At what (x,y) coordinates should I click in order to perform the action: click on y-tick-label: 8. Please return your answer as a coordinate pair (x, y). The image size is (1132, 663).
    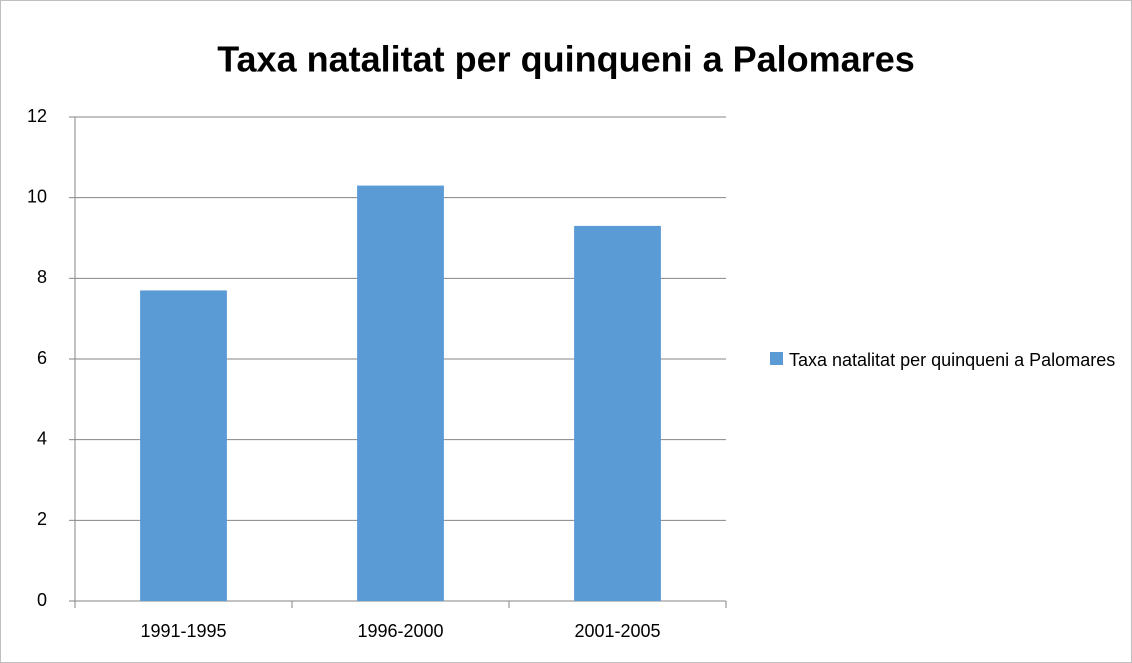
    Looking at the image, I should click on (42, 277).